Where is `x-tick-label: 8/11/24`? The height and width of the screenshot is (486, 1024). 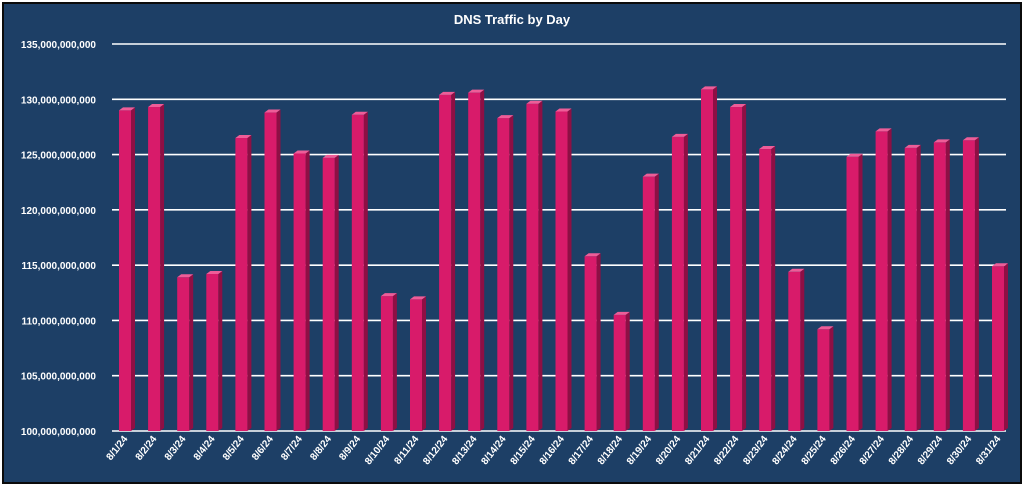
x-tick-label: 8/11/24 is located at coordinates (406, 450).